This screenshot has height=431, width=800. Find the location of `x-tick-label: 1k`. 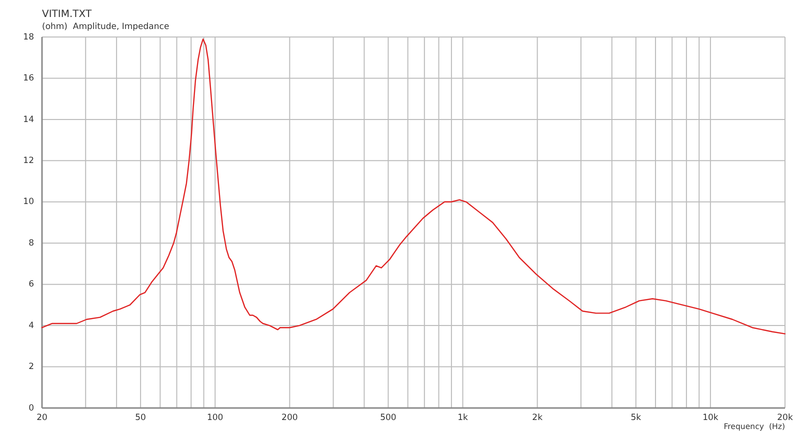

x-tick-label: 1k is located at coordinates (463, 418).